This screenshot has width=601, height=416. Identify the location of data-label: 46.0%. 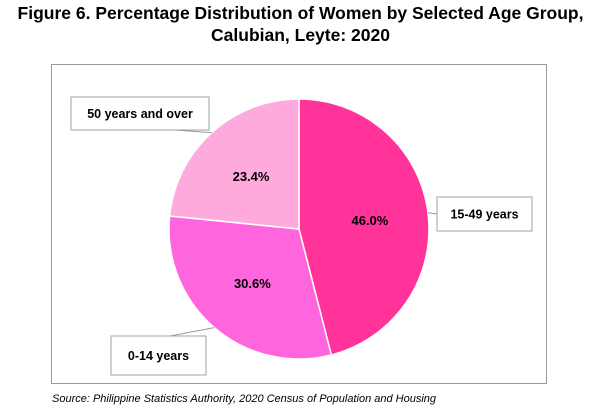
(369, 220).